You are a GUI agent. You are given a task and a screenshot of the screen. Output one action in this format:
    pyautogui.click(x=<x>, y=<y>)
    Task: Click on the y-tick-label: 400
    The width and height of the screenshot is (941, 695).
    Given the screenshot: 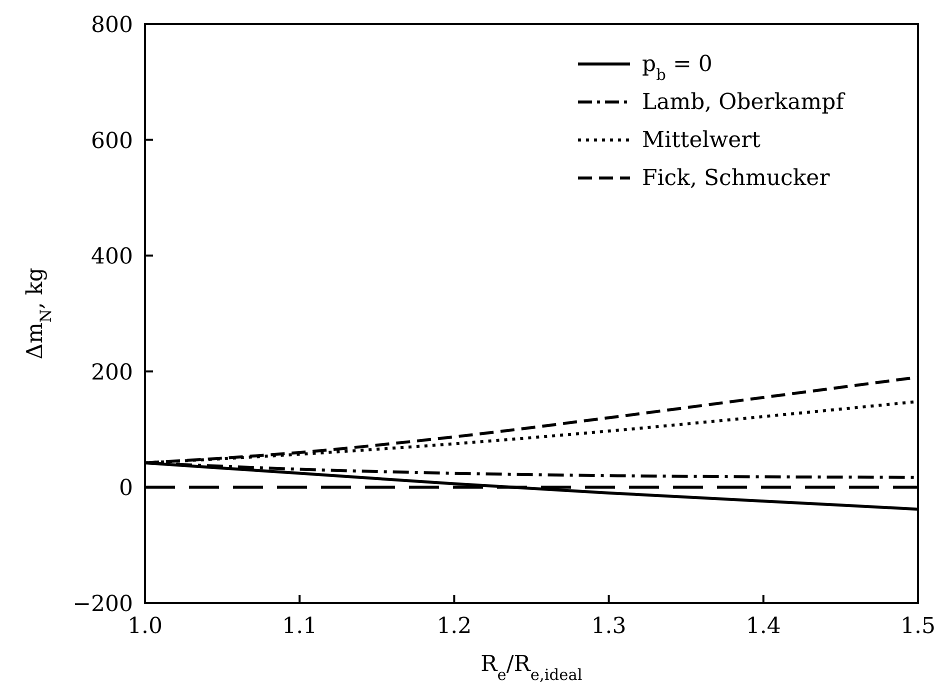 What is the action you would take?
    pyautogui.click(x=112, y=257)
    